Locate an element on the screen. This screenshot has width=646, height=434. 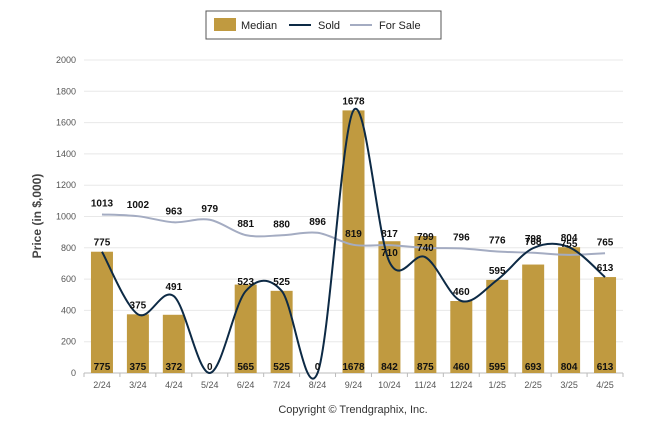
for-sale-value-label: 796 is located at coordinates (461, 237).